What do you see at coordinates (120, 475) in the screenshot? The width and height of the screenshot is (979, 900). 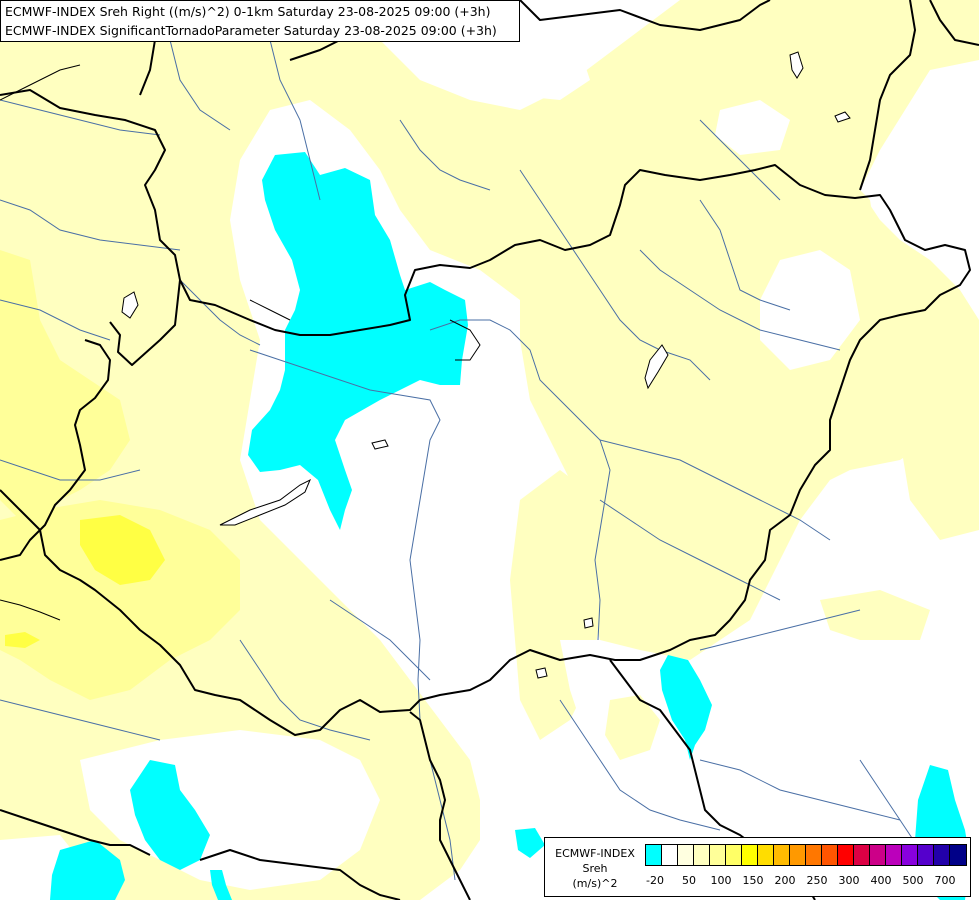 I see `sreh-medium-fields` at bounding box center [120, 475].